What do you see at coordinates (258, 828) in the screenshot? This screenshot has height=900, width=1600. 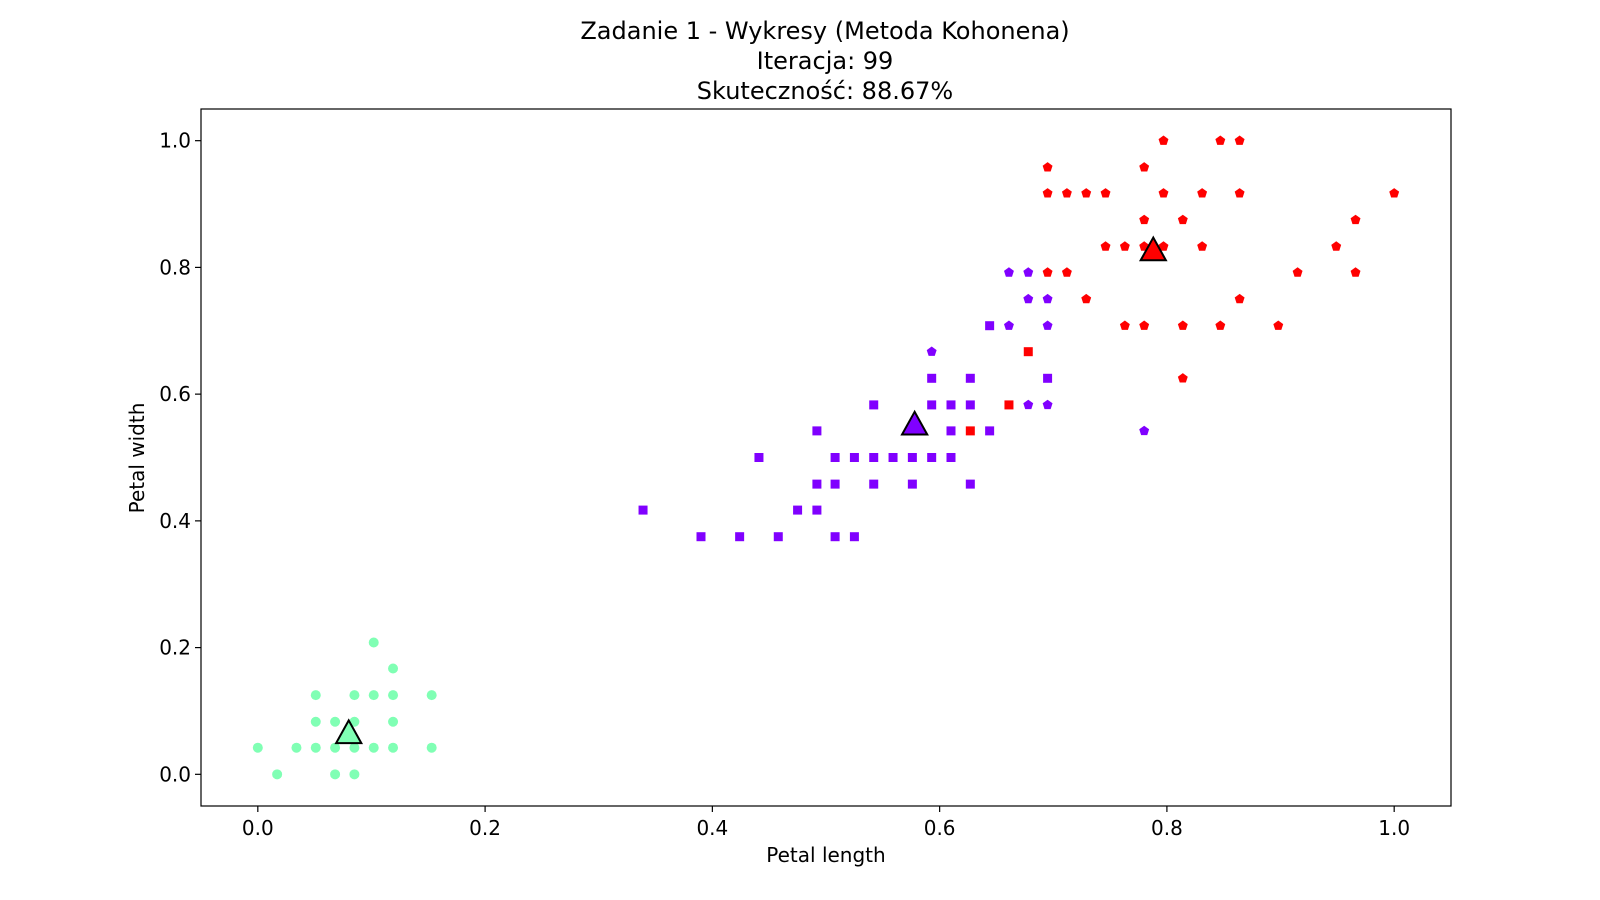 I see `x-tick-label: 0.0` at bounding box center [258, 828].